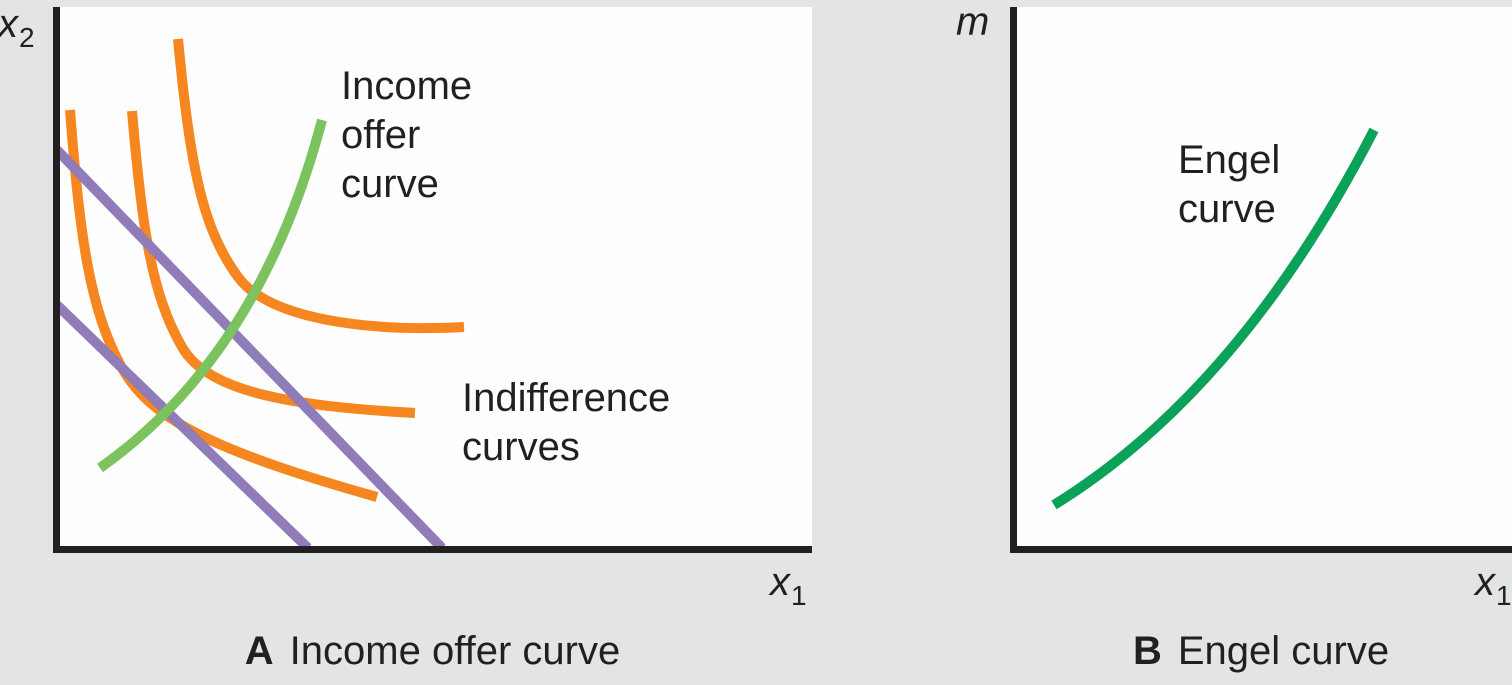  I want to click on panel-b-y-axis-letter: m, so click(973, 22).